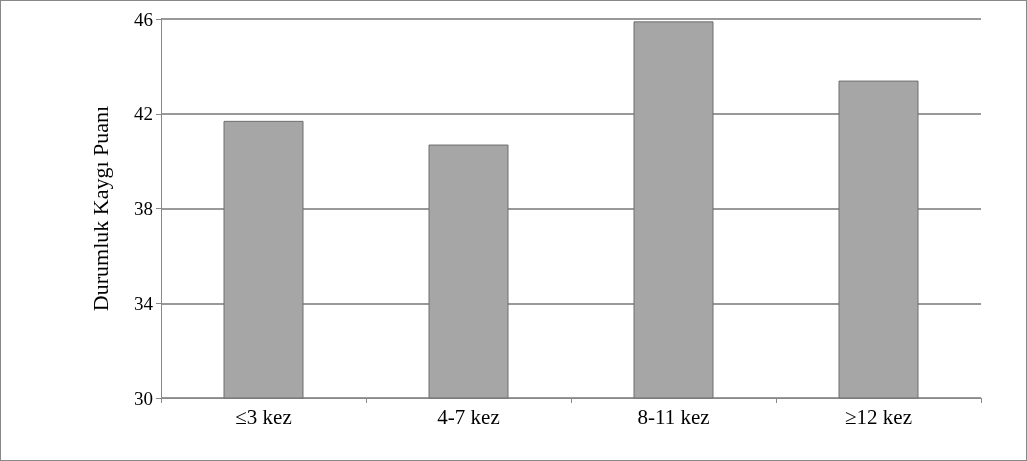 Image resolution: width=1027 pixels, height=461 pixels. What do you see at coordinates (143, 114) in the screenshot?
I see `y-tick-label: 42` at bounding box center [143, 114].